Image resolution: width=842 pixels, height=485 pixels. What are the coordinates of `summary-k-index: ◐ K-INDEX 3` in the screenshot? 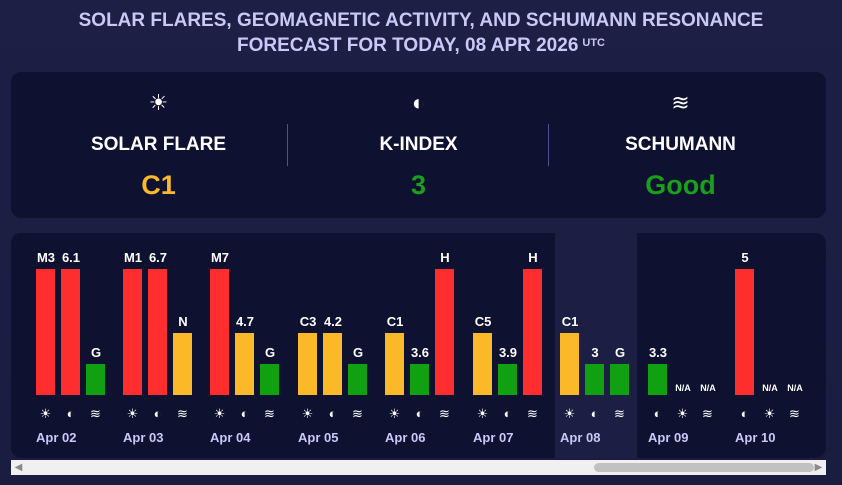 It's located at (418, 145).